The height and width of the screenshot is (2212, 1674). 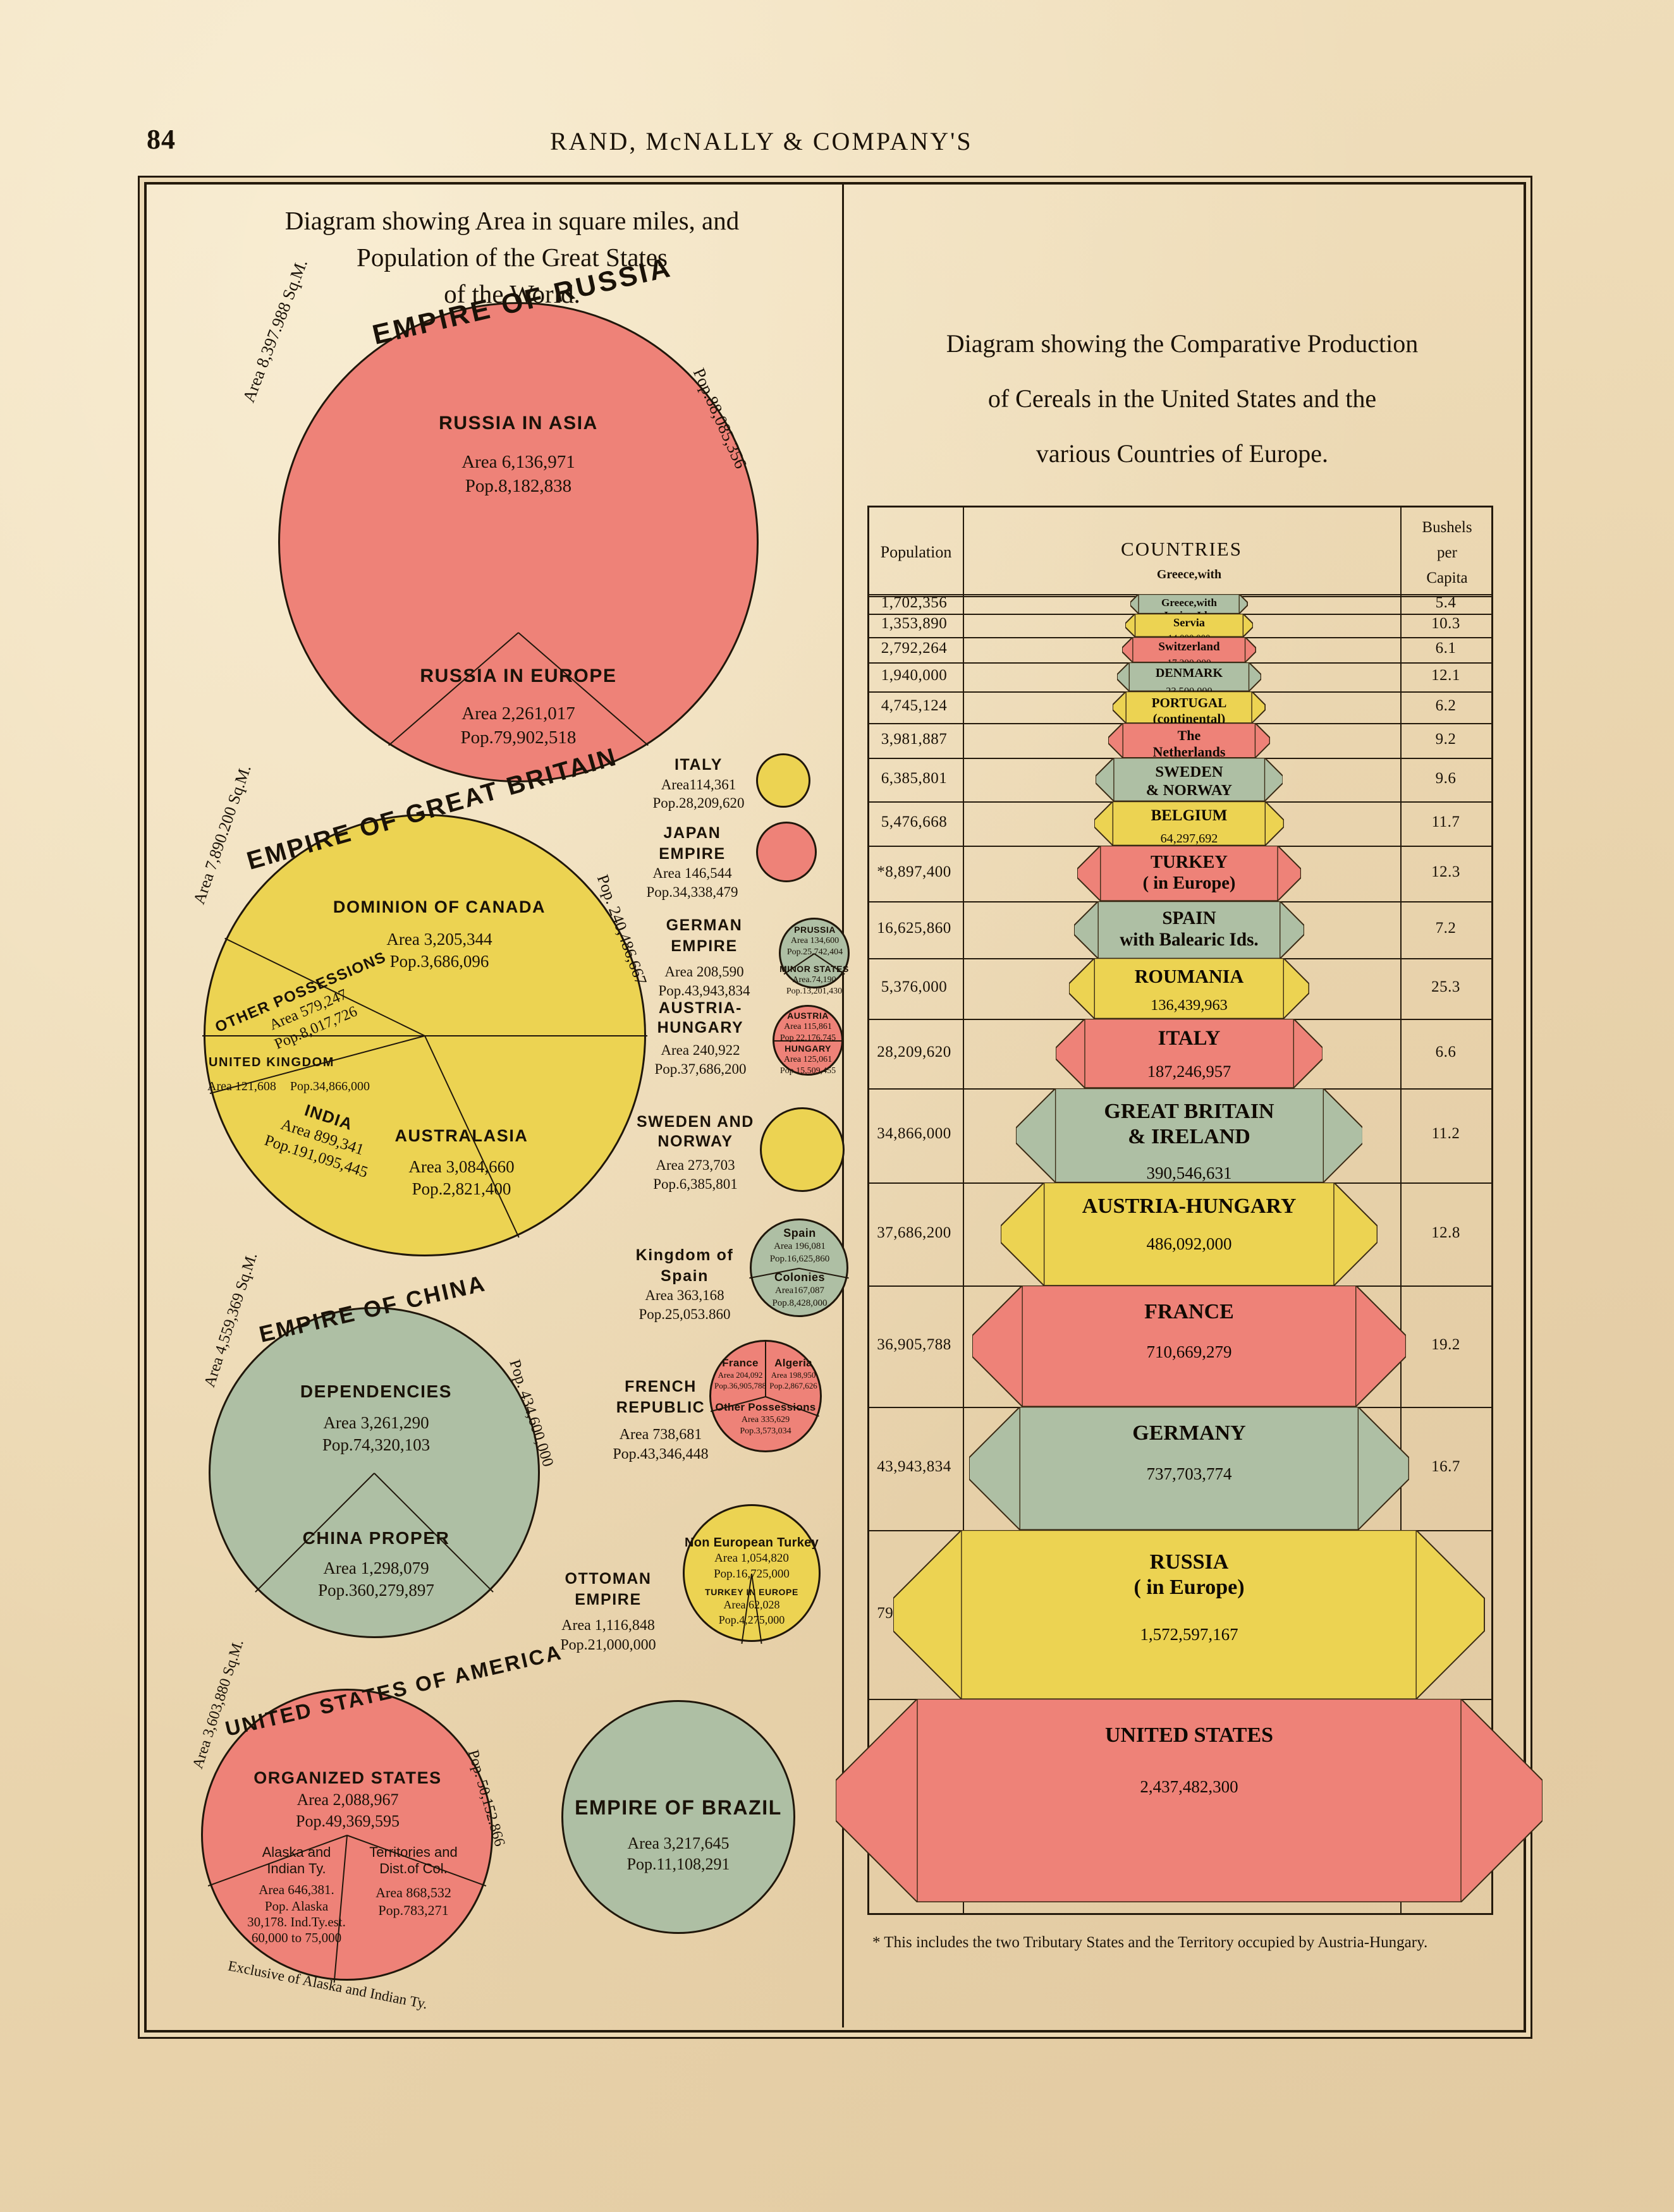 What do you see at coordinates (783, 780) in the screenshot?
I see `circle-italy` at bounding box center [783, 780].